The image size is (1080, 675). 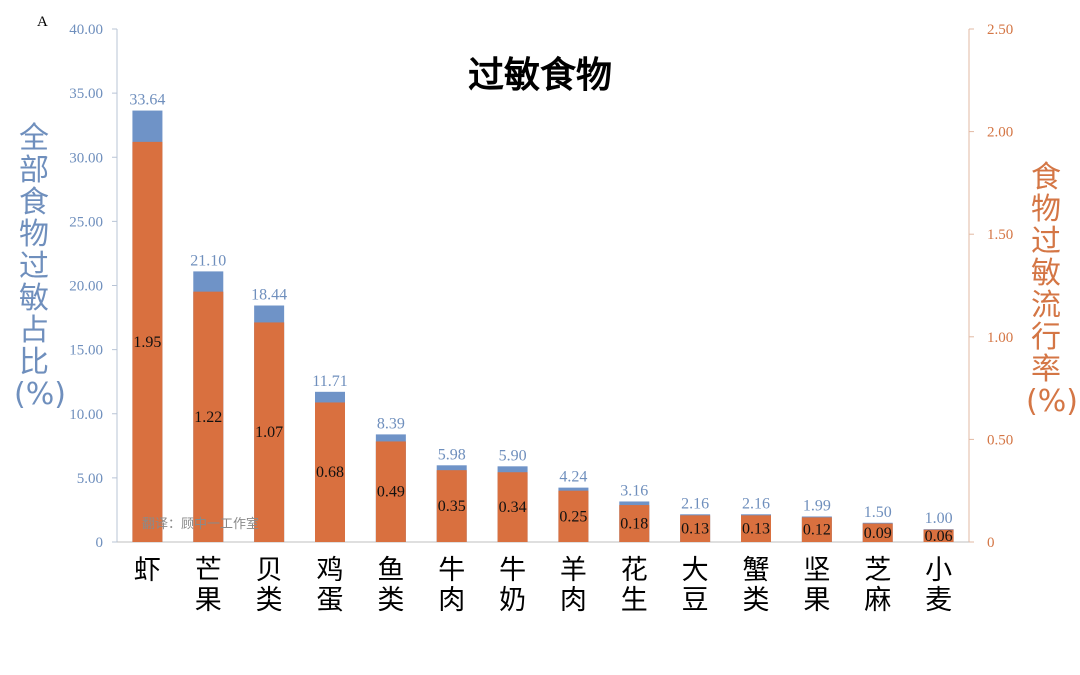 I want to click on data-label-secondary: 0.12, so click(x=817, y=530).